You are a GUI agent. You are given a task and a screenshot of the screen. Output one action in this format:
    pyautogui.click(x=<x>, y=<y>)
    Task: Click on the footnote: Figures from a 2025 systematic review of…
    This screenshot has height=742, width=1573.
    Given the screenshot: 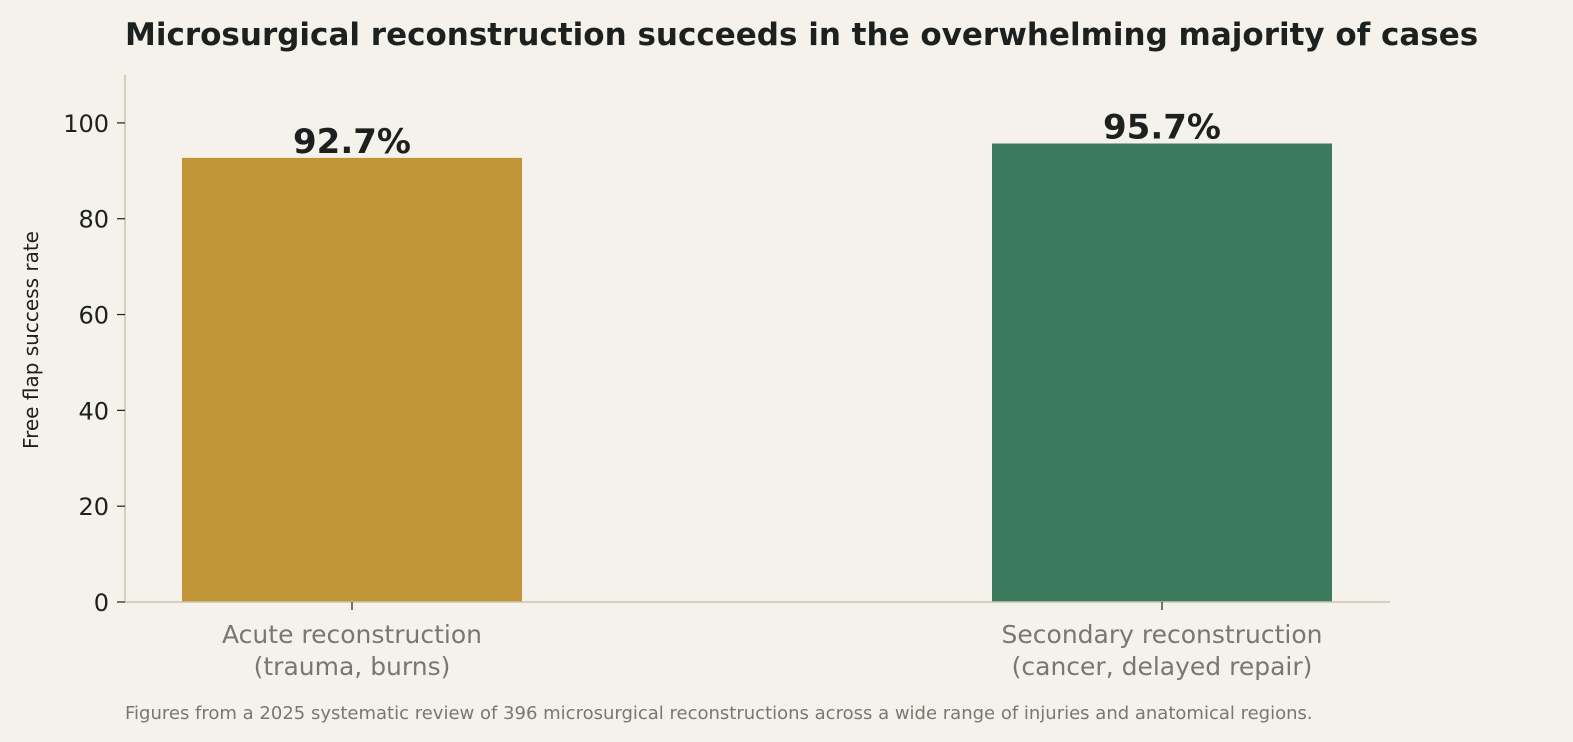 What is the action you would take?
    pyautogui.click(x=719, y=713)
    